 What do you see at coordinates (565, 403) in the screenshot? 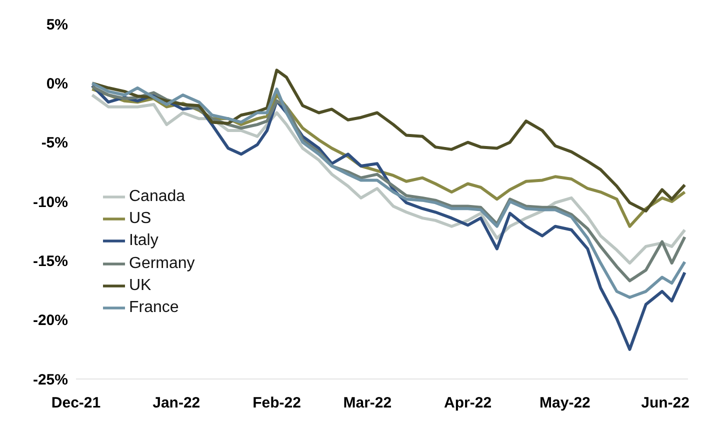
I see `x-tick-label: May-22` at bounding box center [565, 403].